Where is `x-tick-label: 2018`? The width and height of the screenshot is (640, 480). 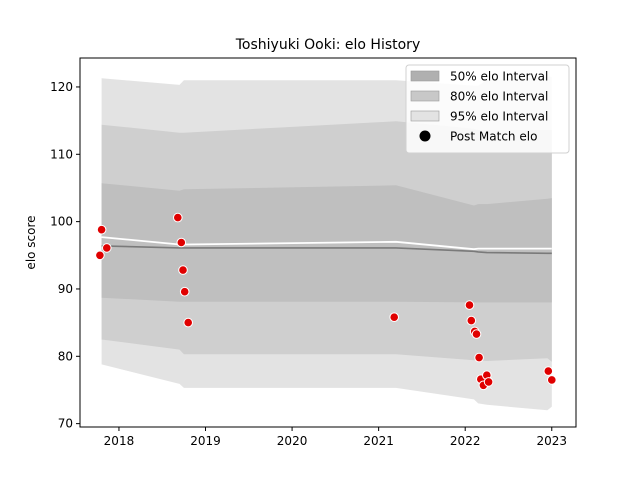 x-tick-label: 2018 is located at coordinates (119, 441).